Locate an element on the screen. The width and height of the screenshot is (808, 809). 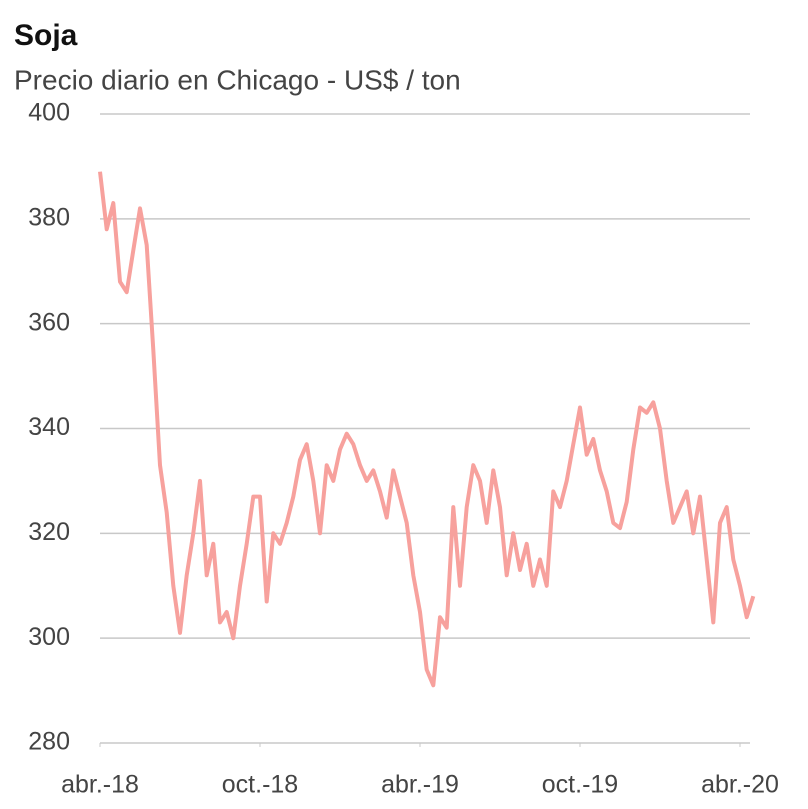
x-tick-label: abr.-19 is located at coordinates (420, 785).